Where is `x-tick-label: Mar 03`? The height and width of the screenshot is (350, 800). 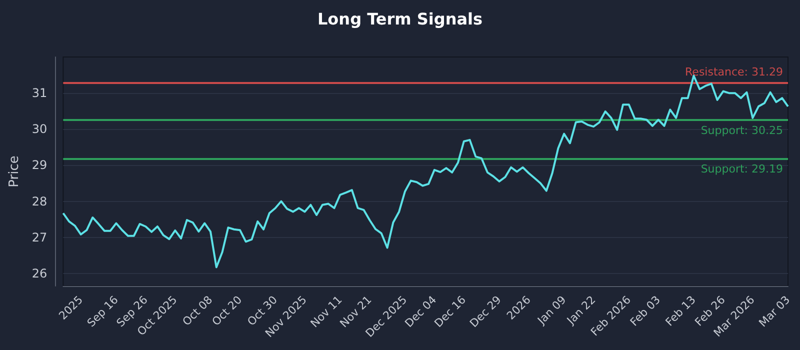 x-tick-label: Mar 03 is located at coordinates (774, 311).